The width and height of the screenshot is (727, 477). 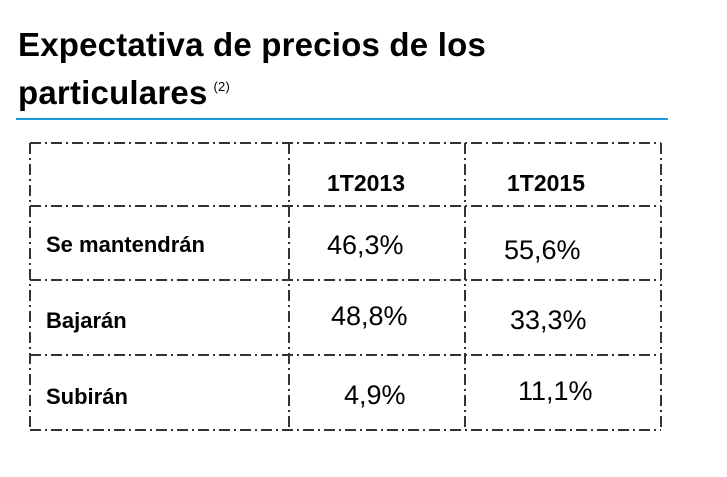 I want to click on row-label-bajaran: Bajarán, so click(x=86, y=320).